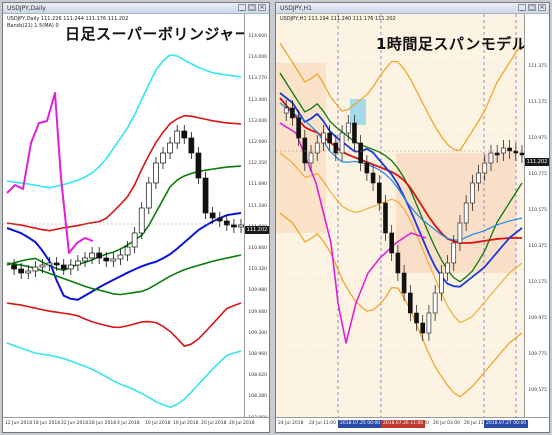 The height and width of the screenshot is (435, 552). I want to click on price-label: 109.575, so click(537, 390).